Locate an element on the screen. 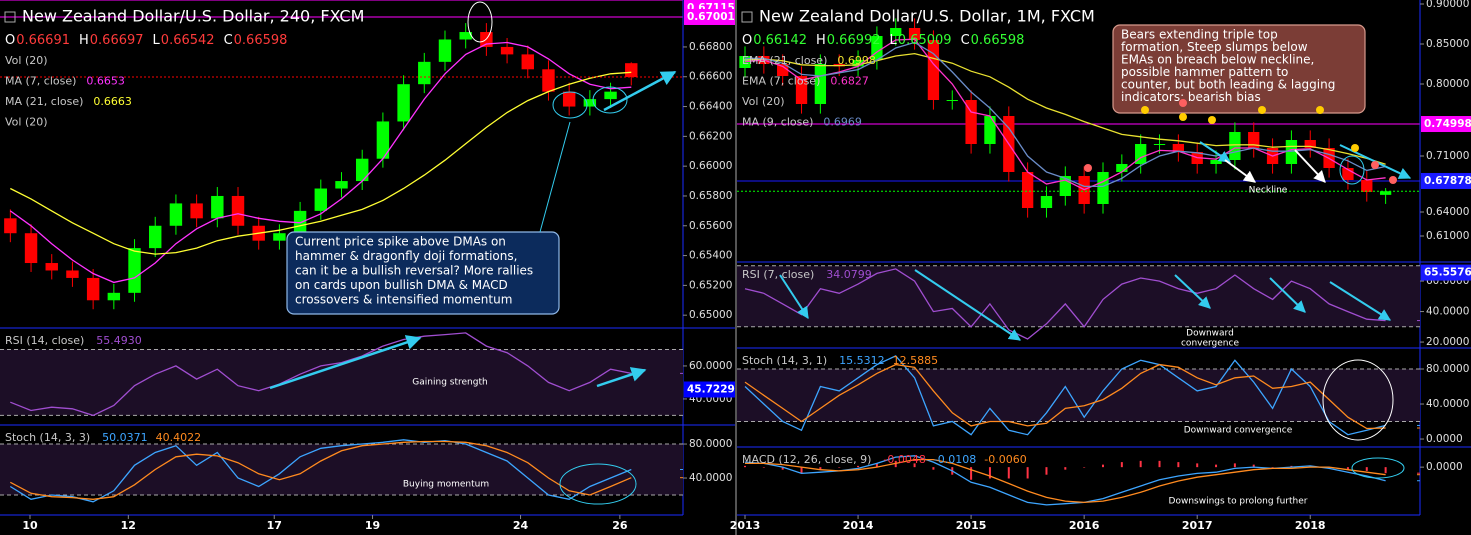 The image size is (1471, 535). pane-legend-value: -0.0108 is located at coordinates (955, 459).